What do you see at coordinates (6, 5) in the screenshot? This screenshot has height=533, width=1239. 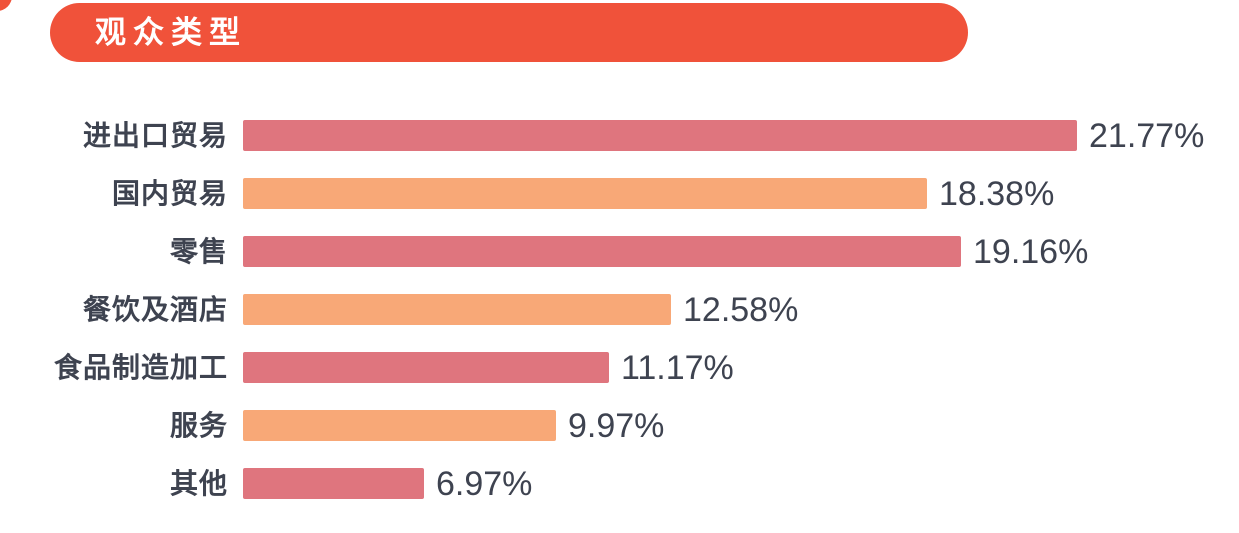 I see `corner-decoration` at bounding box center [6, 5].